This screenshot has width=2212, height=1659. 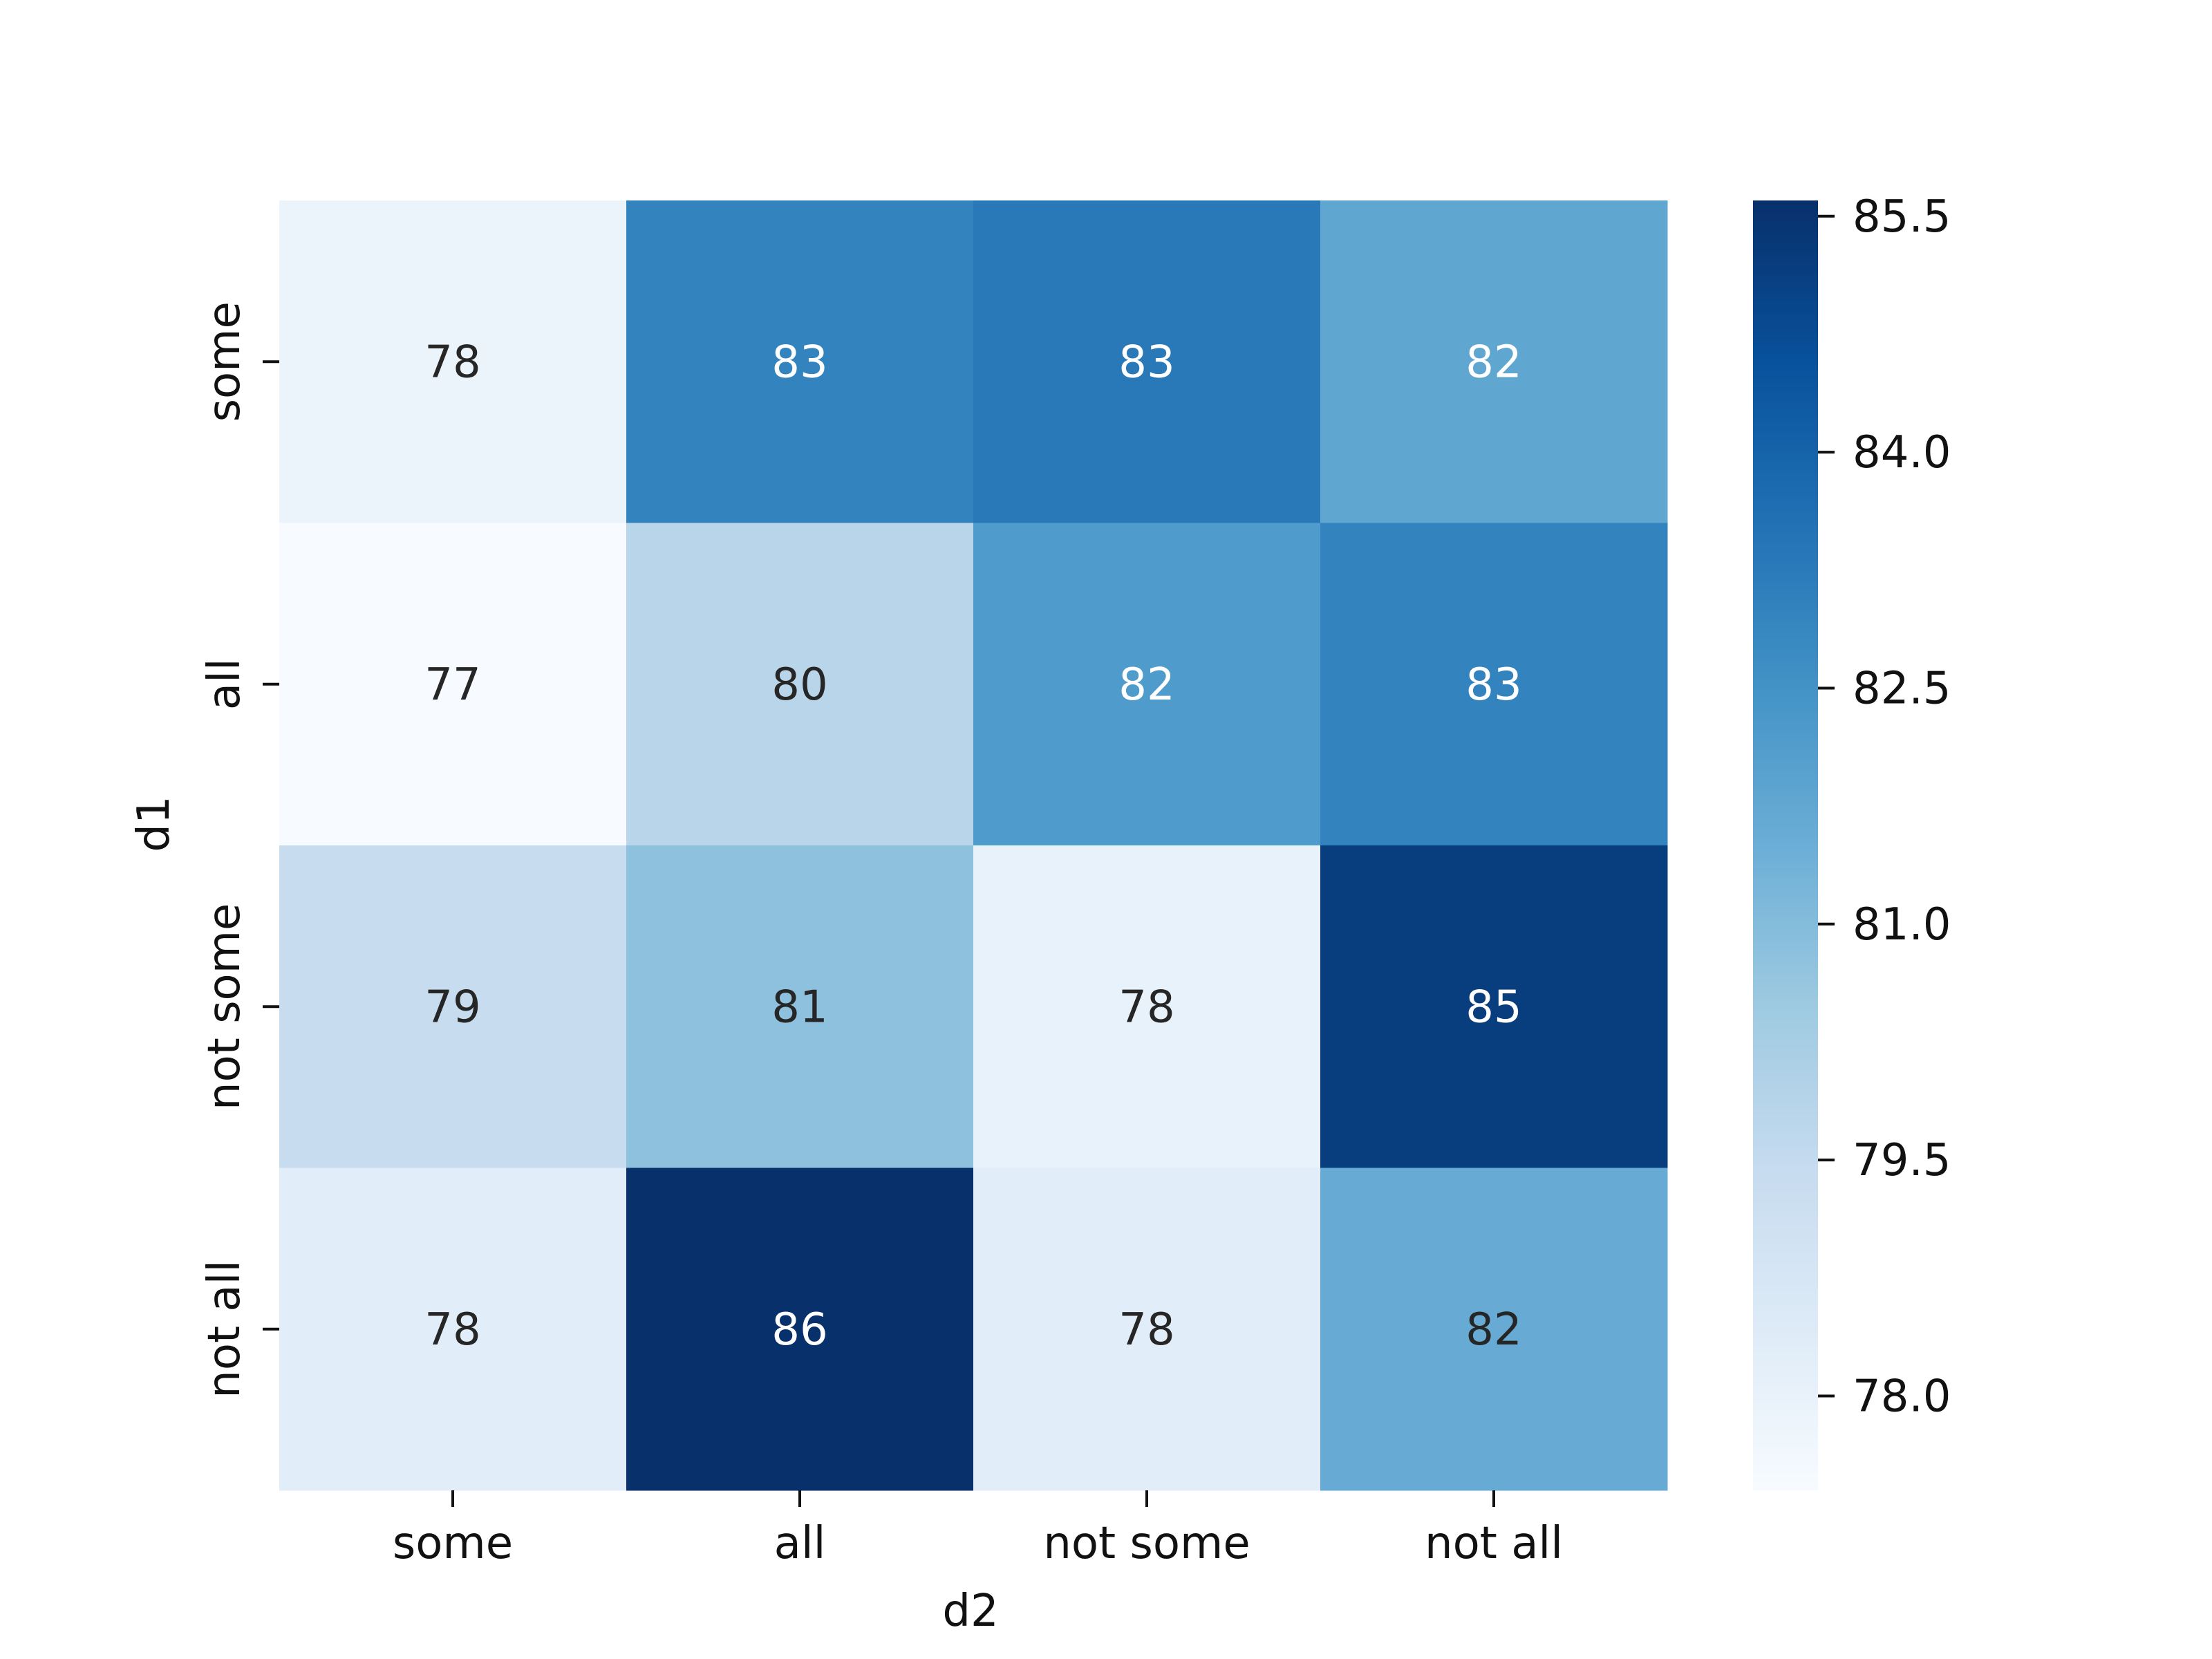 What do you see at coordinates (1902, 924) in the screenshot?
I see `colorbar-tick-label: 81.0` at bounding box center [1902, 924].